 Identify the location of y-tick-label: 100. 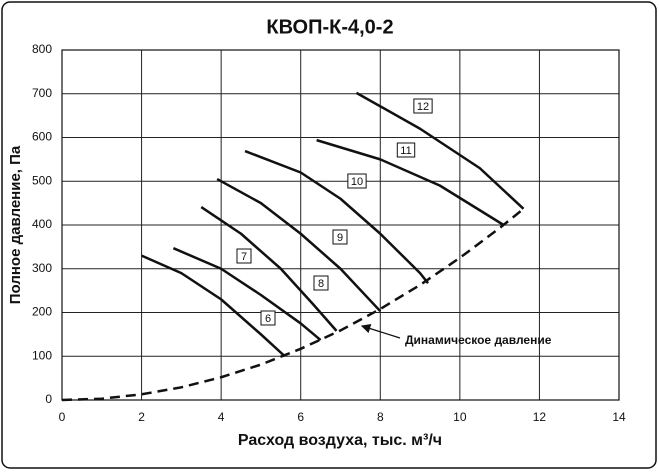
(42, 355).